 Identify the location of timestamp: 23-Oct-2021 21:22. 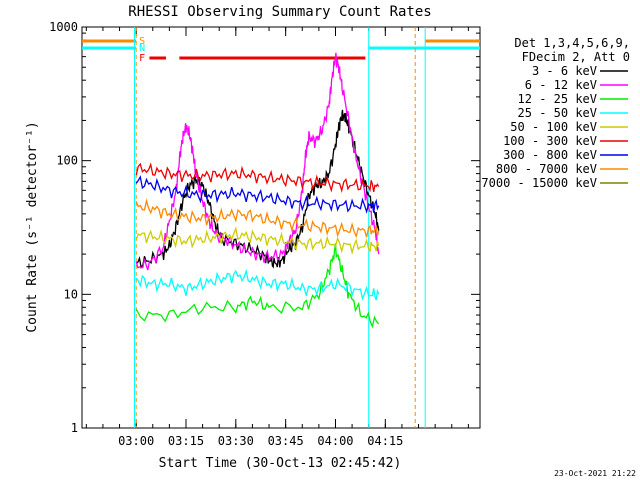
(595, 473).